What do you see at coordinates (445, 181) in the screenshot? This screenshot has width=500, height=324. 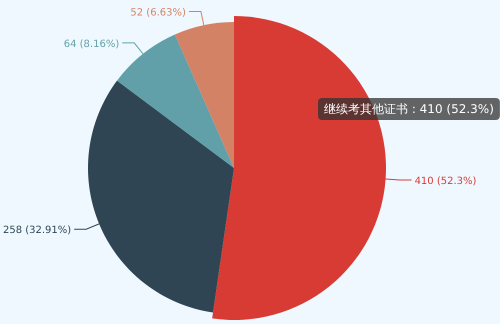 I see `data-label: 410 (52.3%)` at bounding box center [445, 181].